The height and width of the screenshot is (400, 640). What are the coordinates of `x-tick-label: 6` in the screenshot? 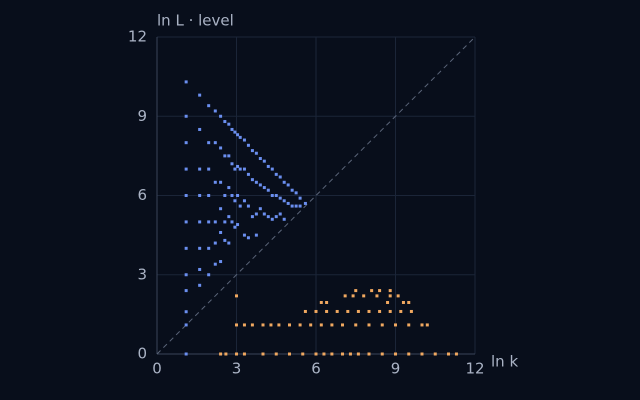 It's located at (316, 369).